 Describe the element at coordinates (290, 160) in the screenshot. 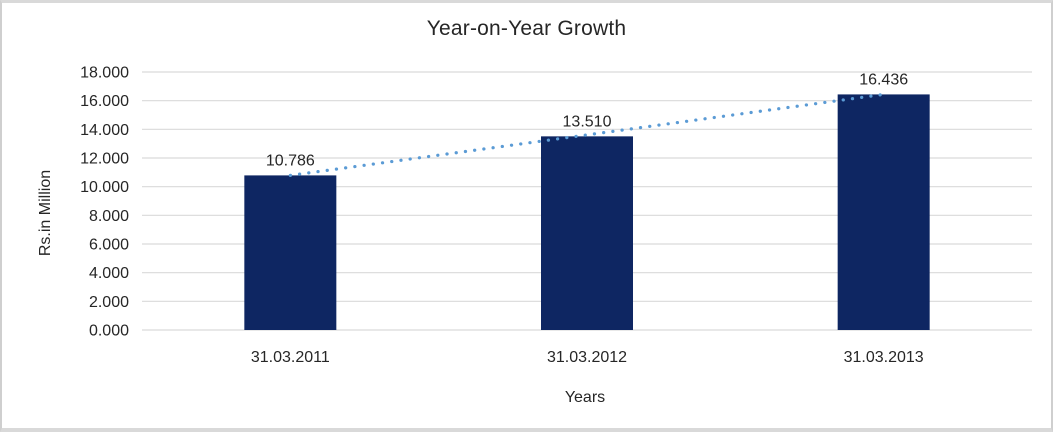

I see `bar-value-label: 10.786` at that location.